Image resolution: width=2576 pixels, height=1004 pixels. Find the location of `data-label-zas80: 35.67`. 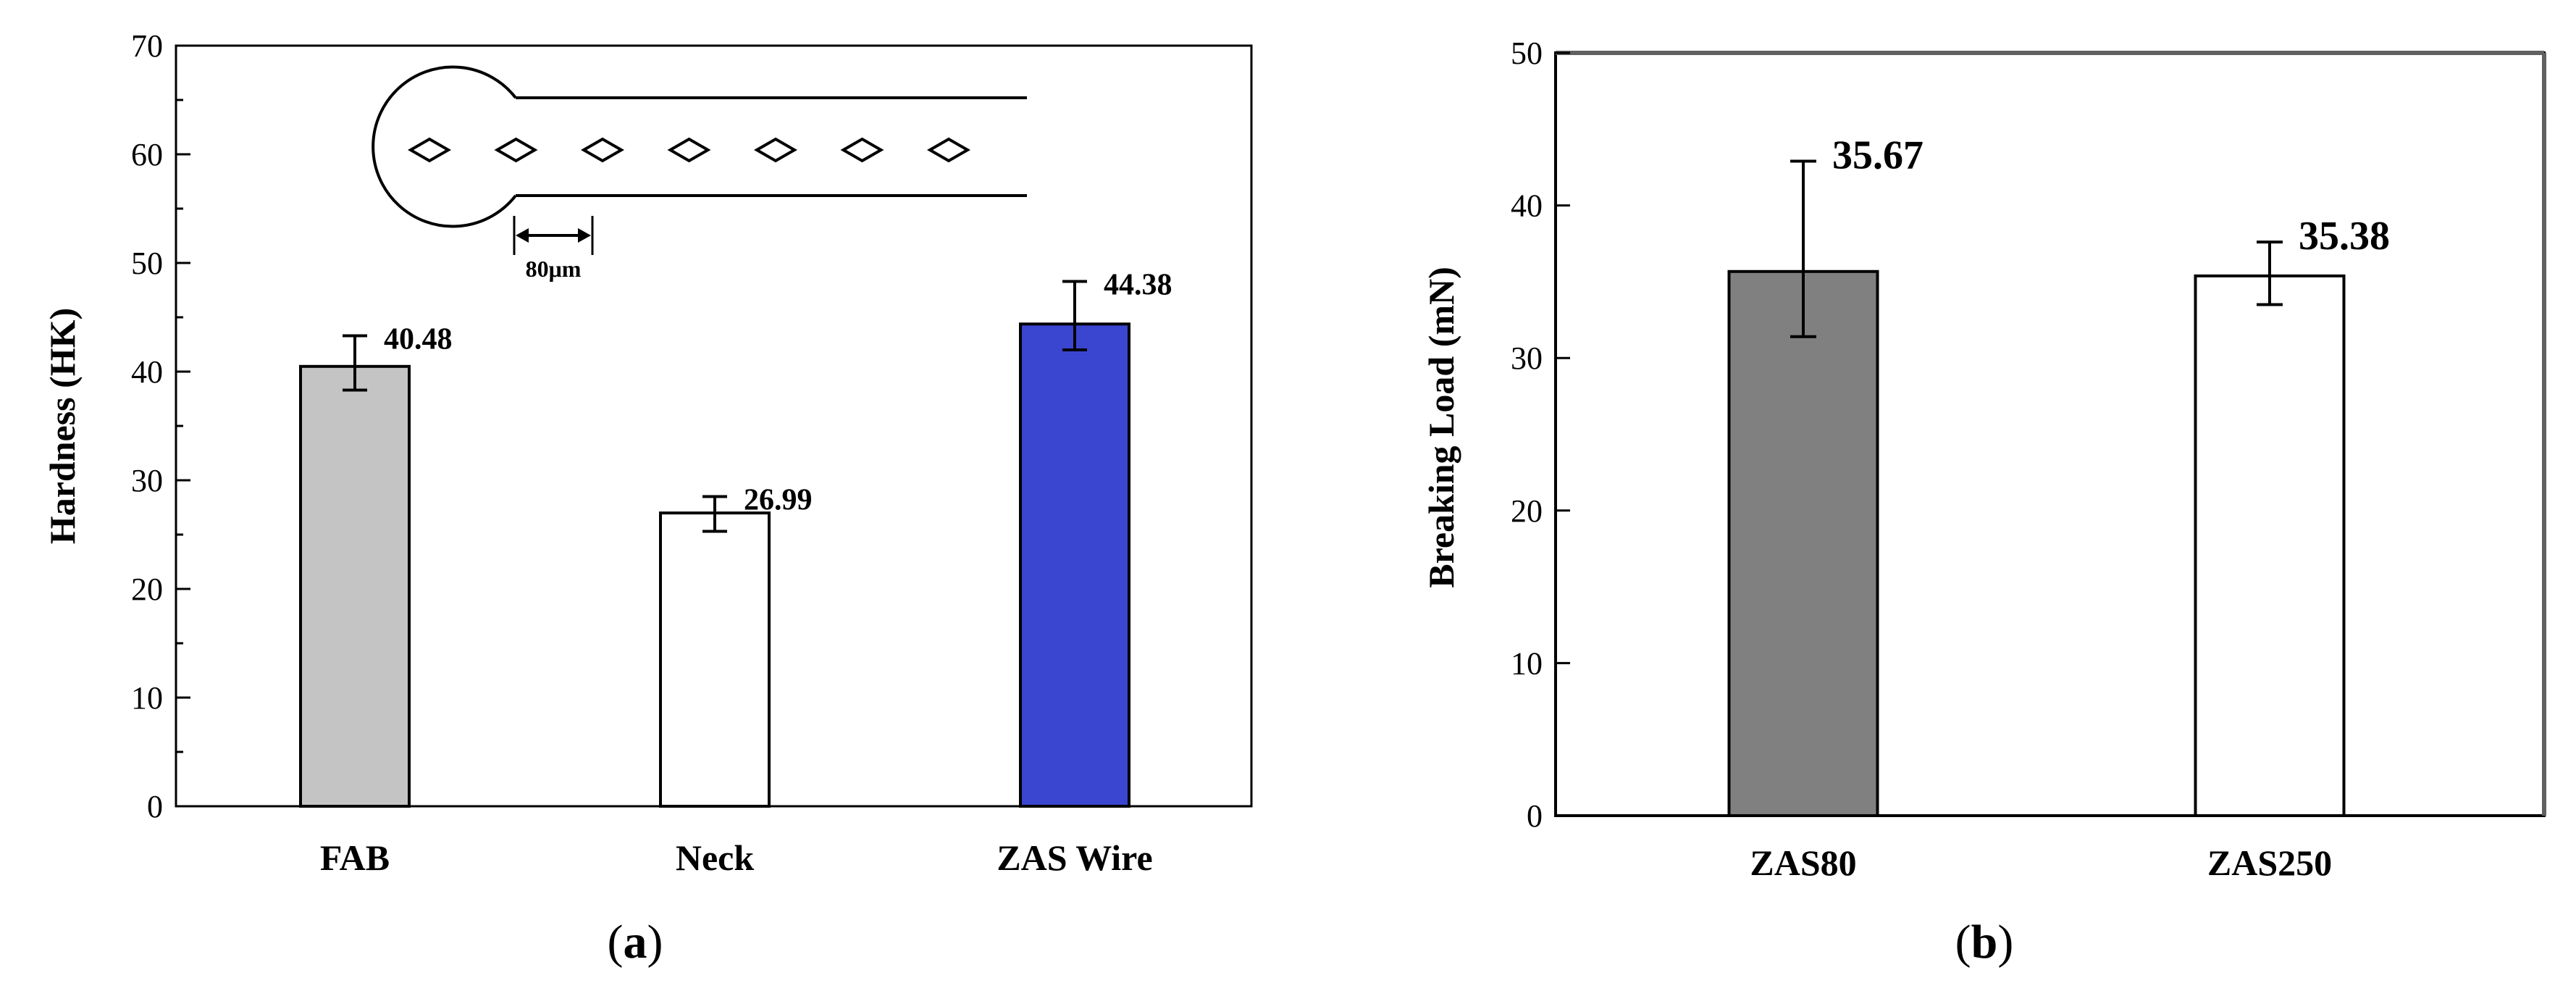

data-label-zas80: 35.67 is located at coordinates (1877, 155).